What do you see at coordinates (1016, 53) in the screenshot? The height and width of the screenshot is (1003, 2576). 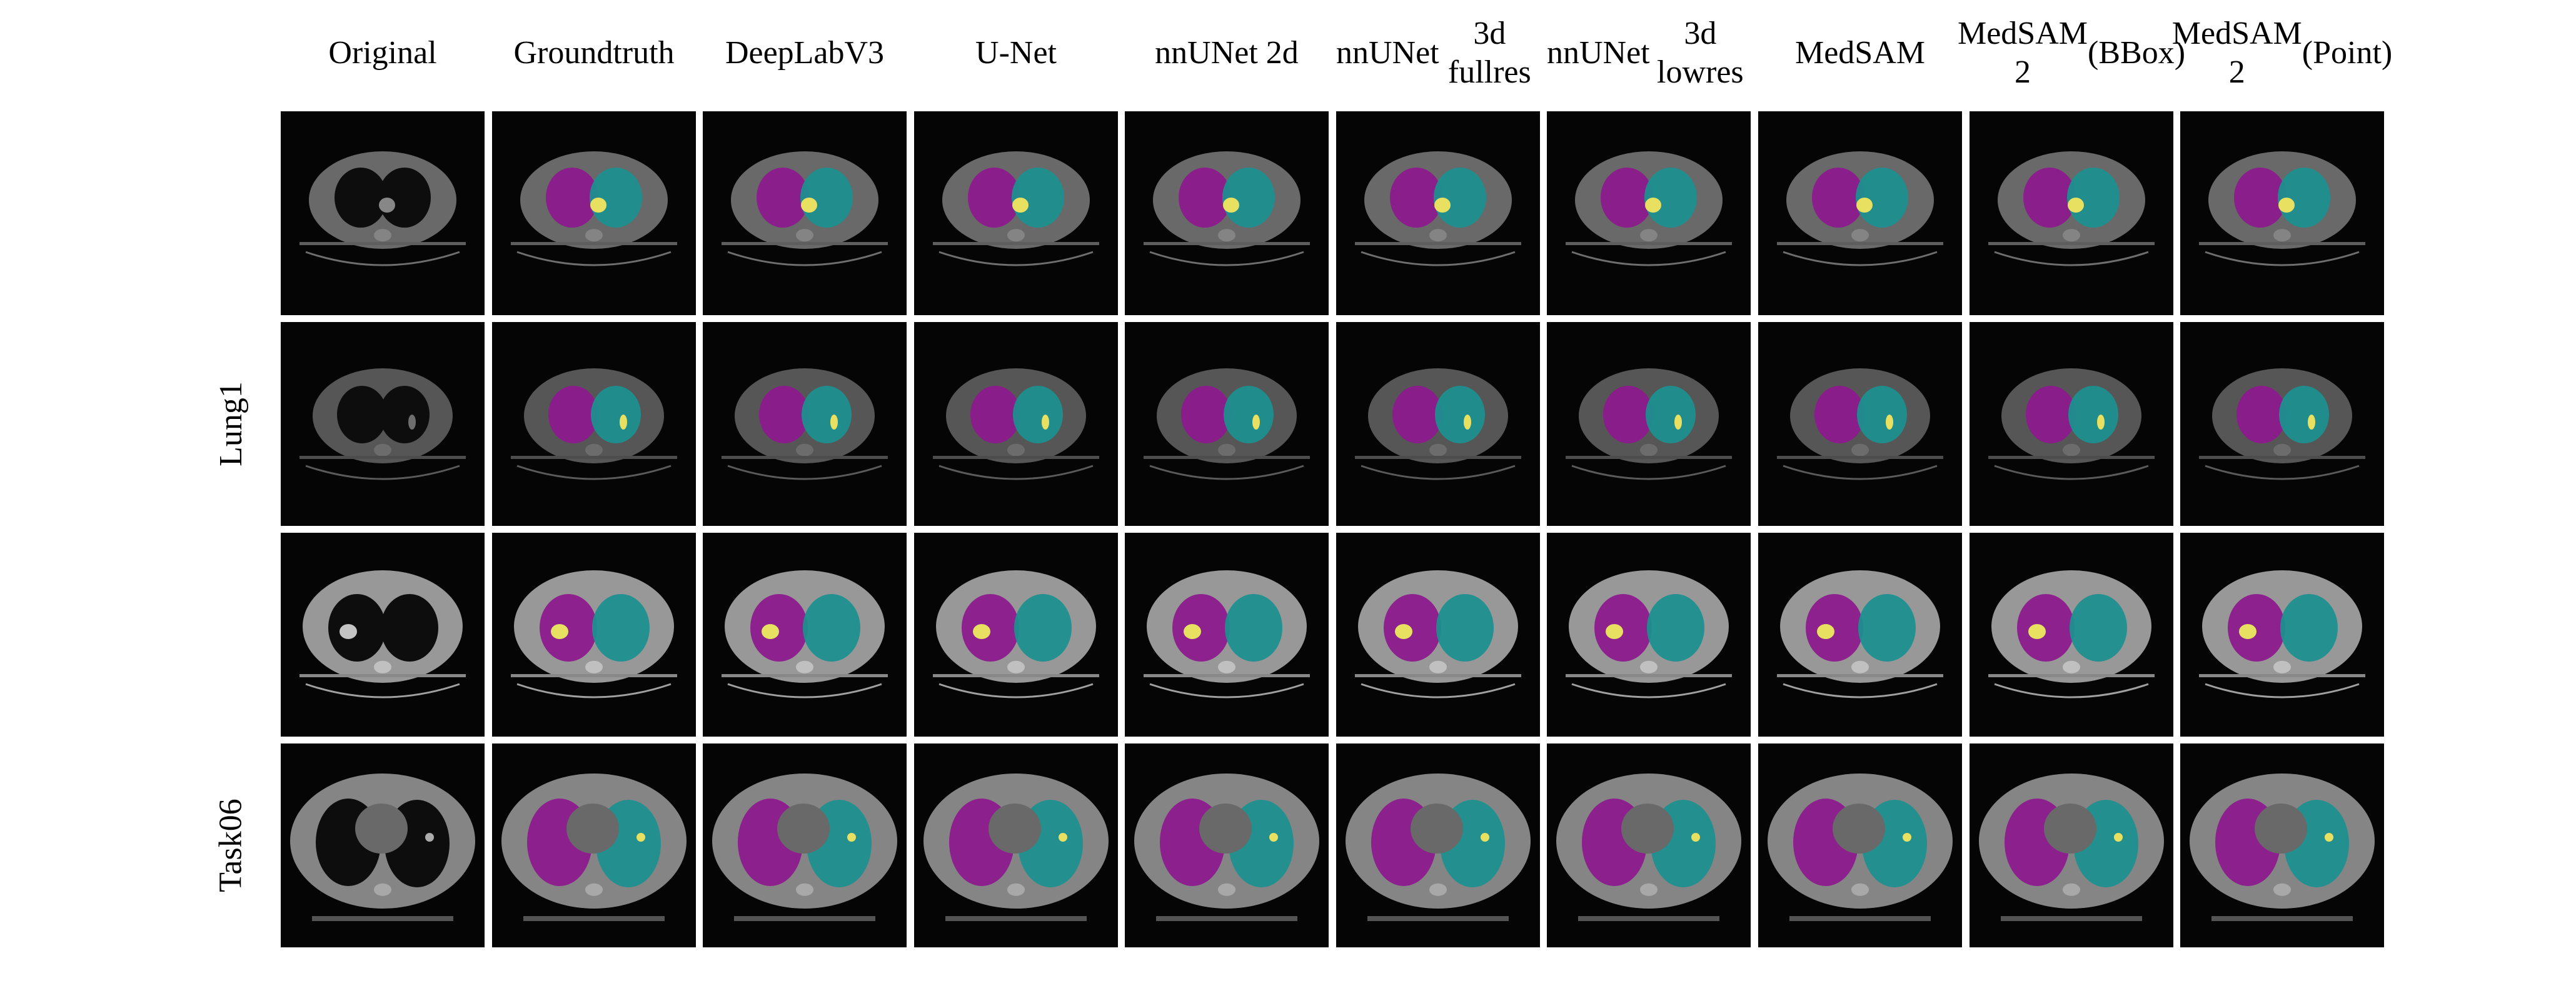 I see `column-header-u-net: U-Net` at bounding box center [1016, 53].